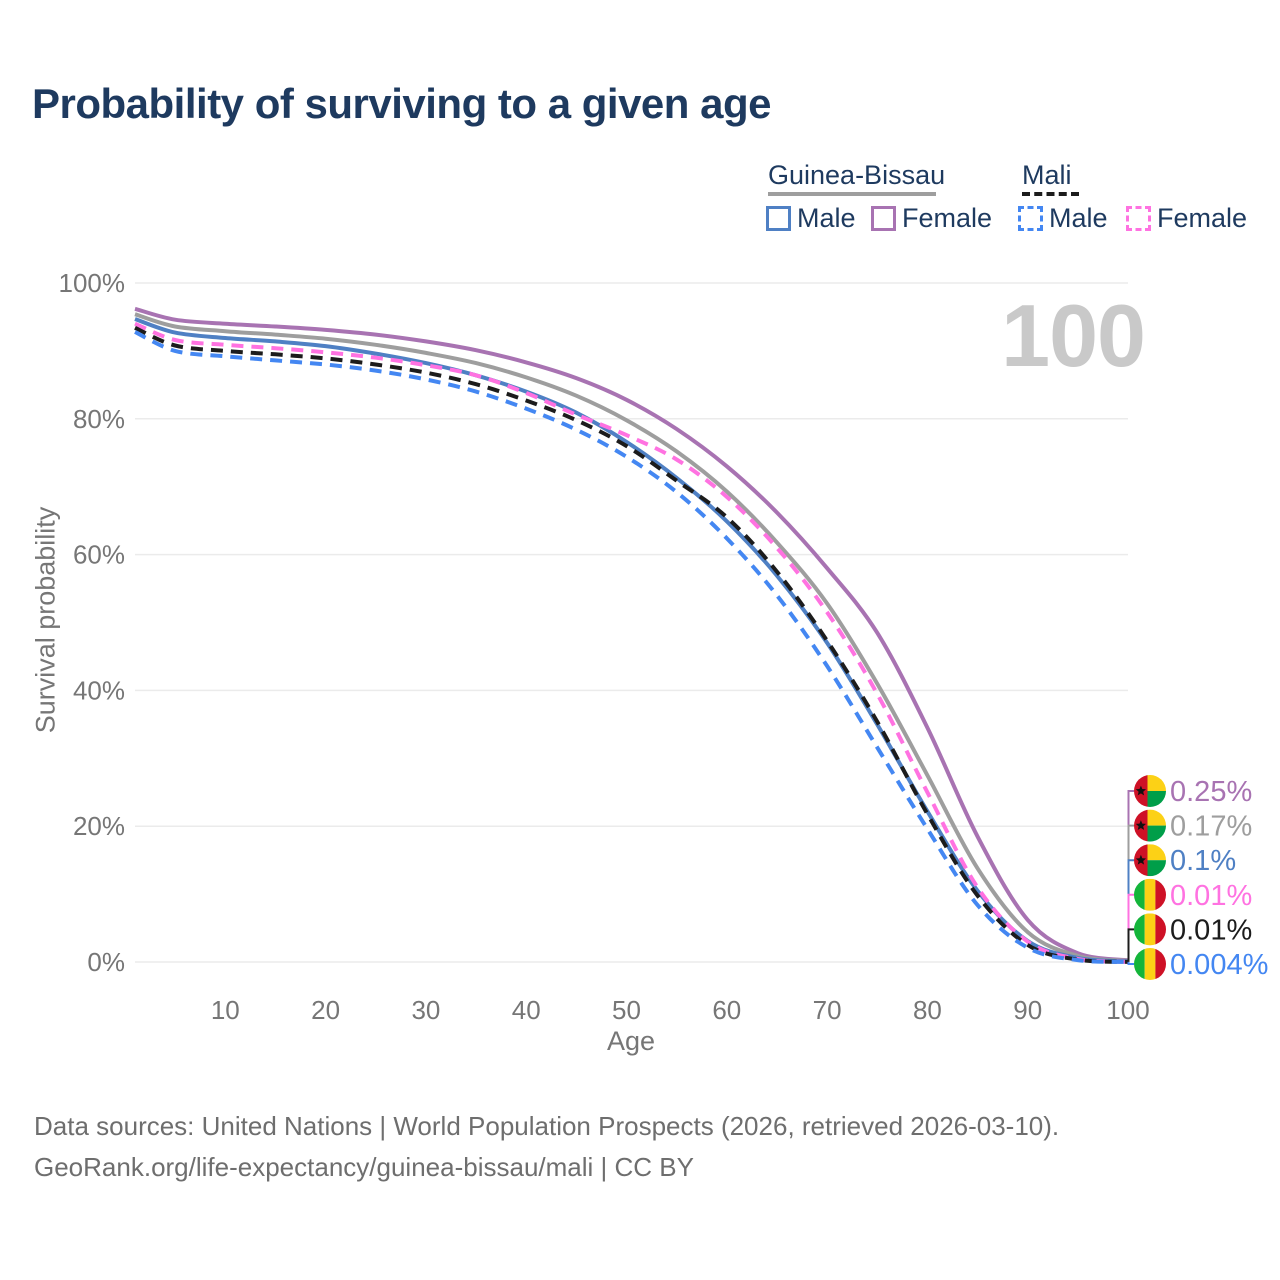 The image size is (1280, 1280). What do you see at coordinates (106, 962) in the screenshot?
I see `y-tick-label: 0%` at bounding box center [106, 962].